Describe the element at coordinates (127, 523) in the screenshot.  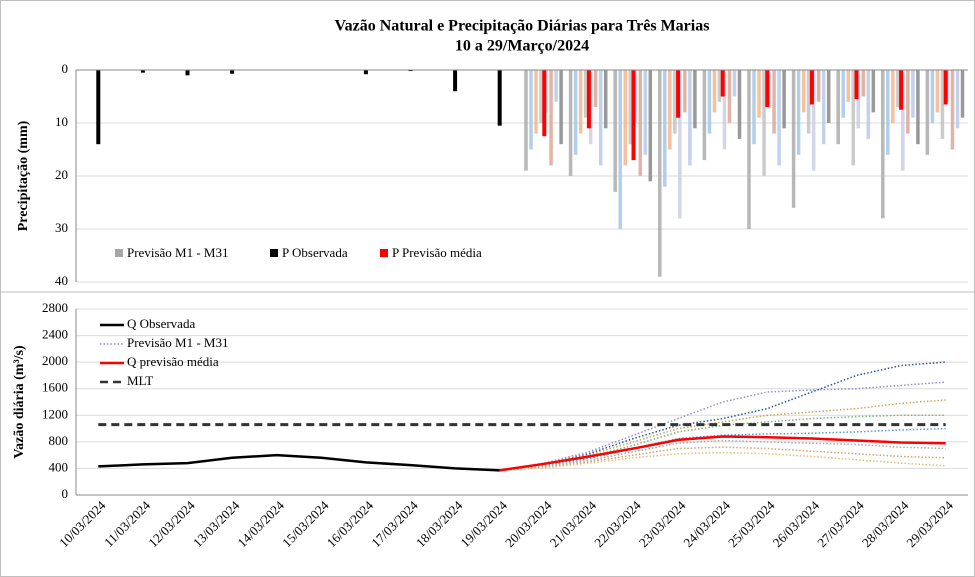
I see `x-tick-label: 11/03/2024` at that location.